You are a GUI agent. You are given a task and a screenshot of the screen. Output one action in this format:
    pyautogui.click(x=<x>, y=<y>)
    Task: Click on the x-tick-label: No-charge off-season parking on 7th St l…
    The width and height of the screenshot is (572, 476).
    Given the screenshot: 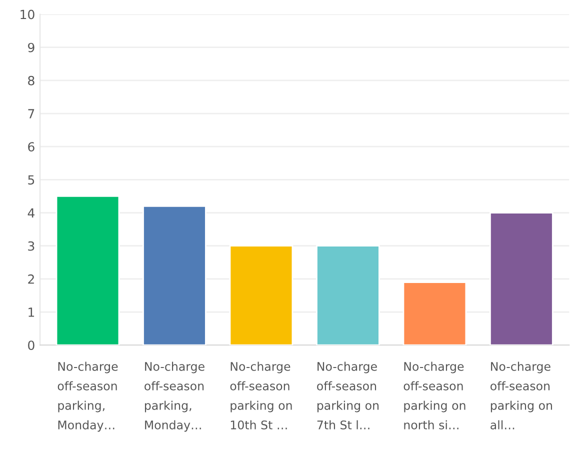 What is the action you would take?
    pyautogui.click(x=348, y=396)
    